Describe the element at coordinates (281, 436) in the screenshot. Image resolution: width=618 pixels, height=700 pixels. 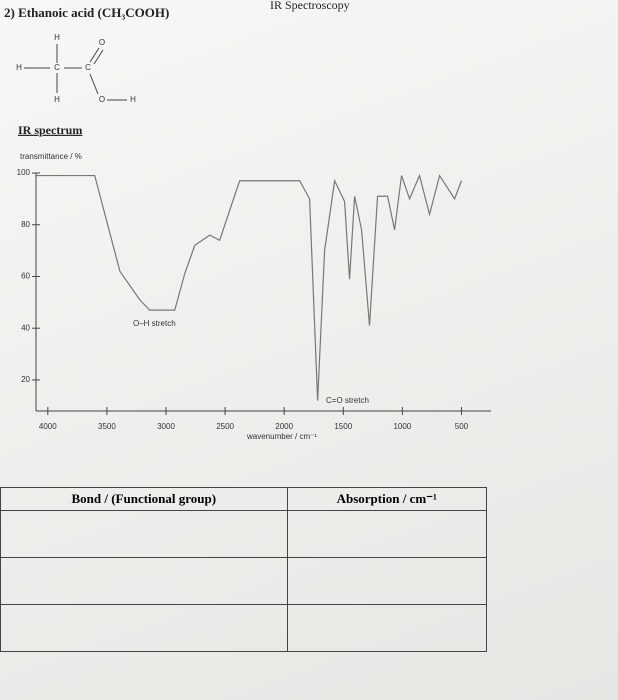
I see `x-axis-label: wavenumber / cm⁻¹` at that location.